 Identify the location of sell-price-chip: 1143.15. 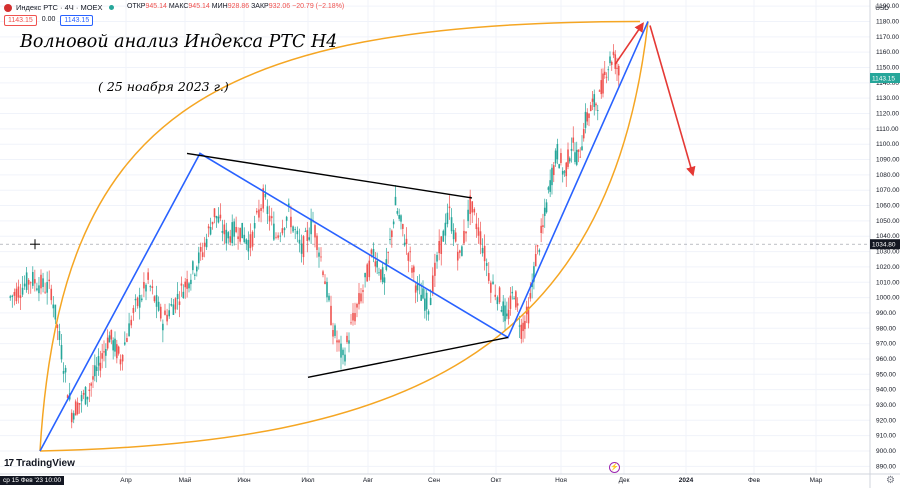
(20, 20).